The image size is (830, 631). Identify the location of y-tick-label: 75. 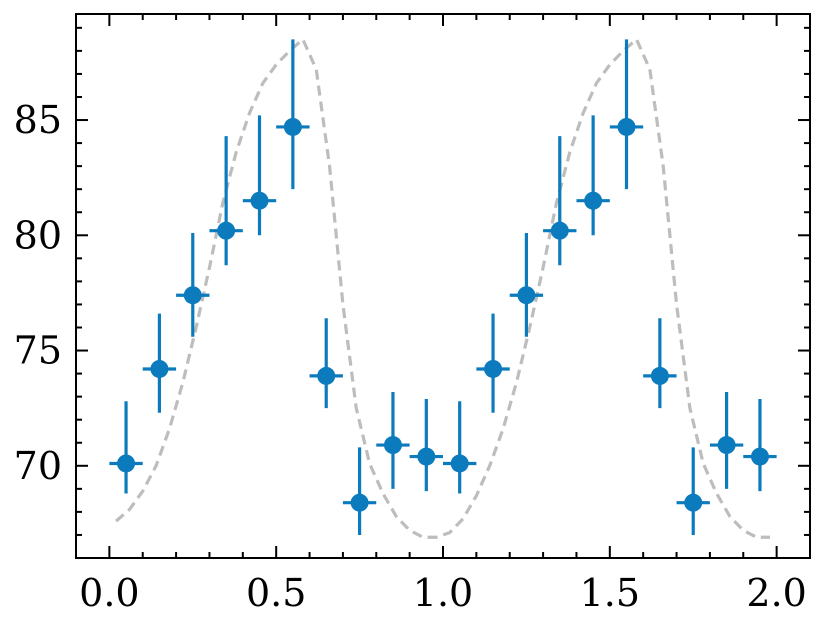
(38, 351).